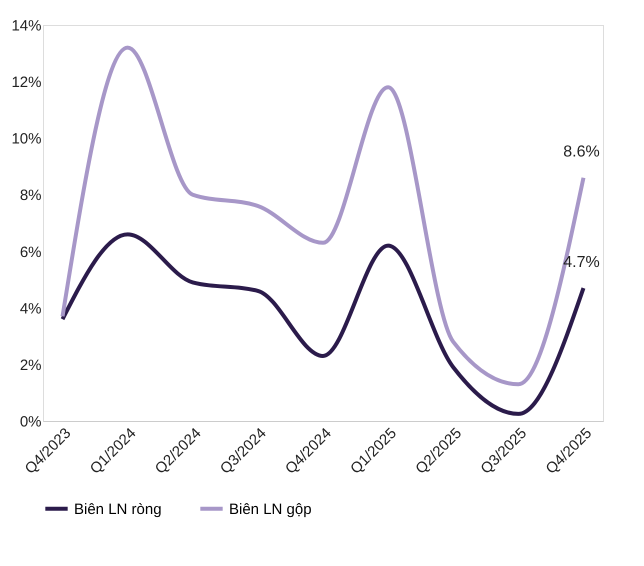 The height and width of the screenshot is (566, 644). I want to click on legend-label: Biên LN ròng, so click(118, 509).